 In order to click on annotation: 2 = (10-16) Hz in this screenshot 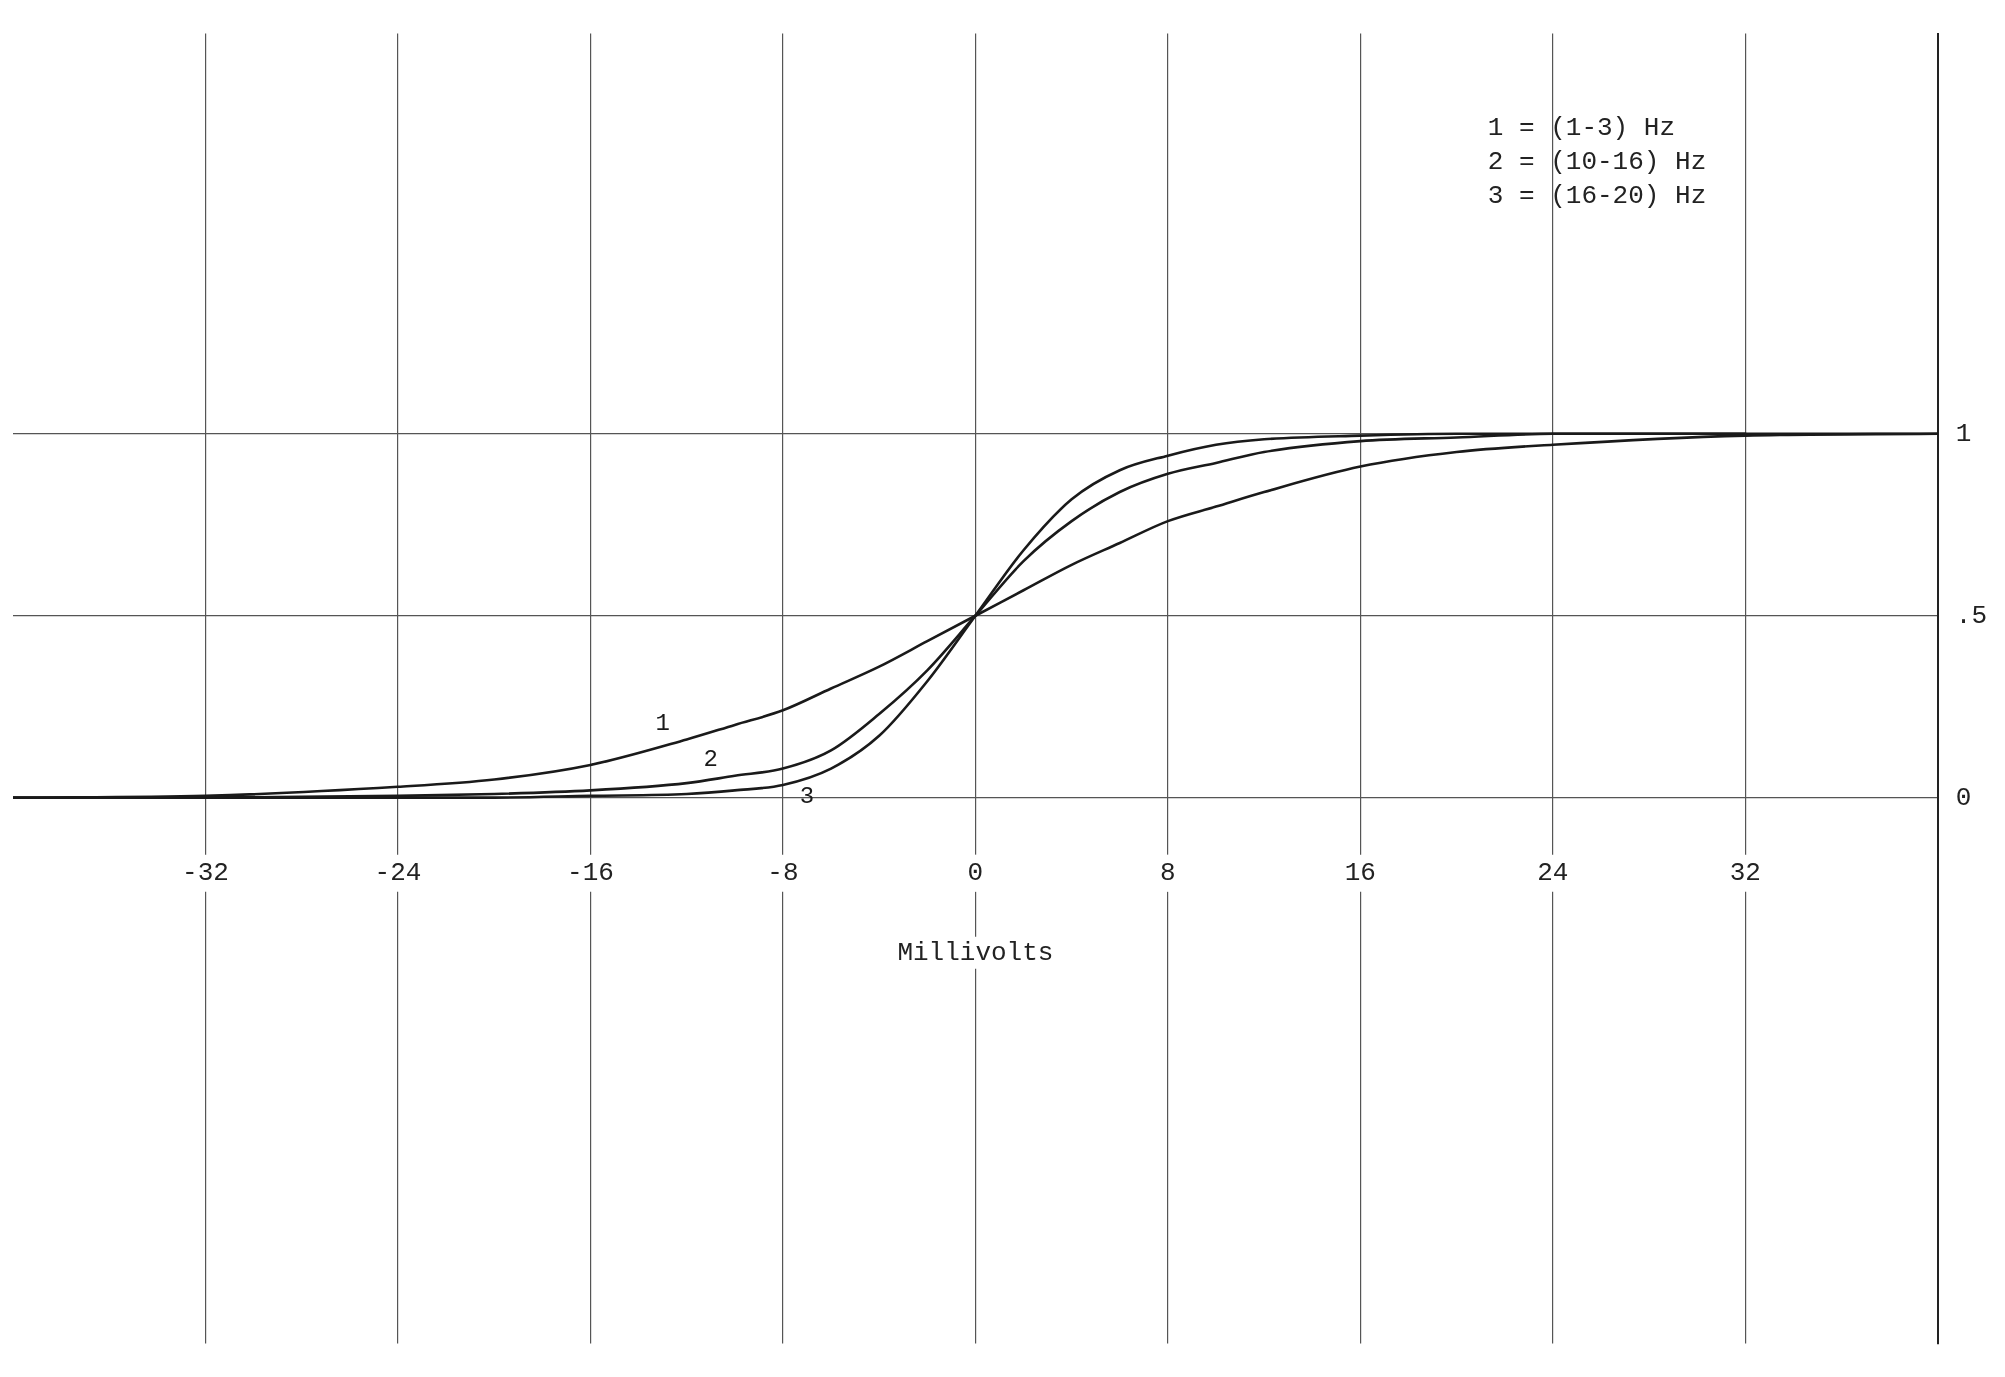, I will do `click(1597, 162)`.